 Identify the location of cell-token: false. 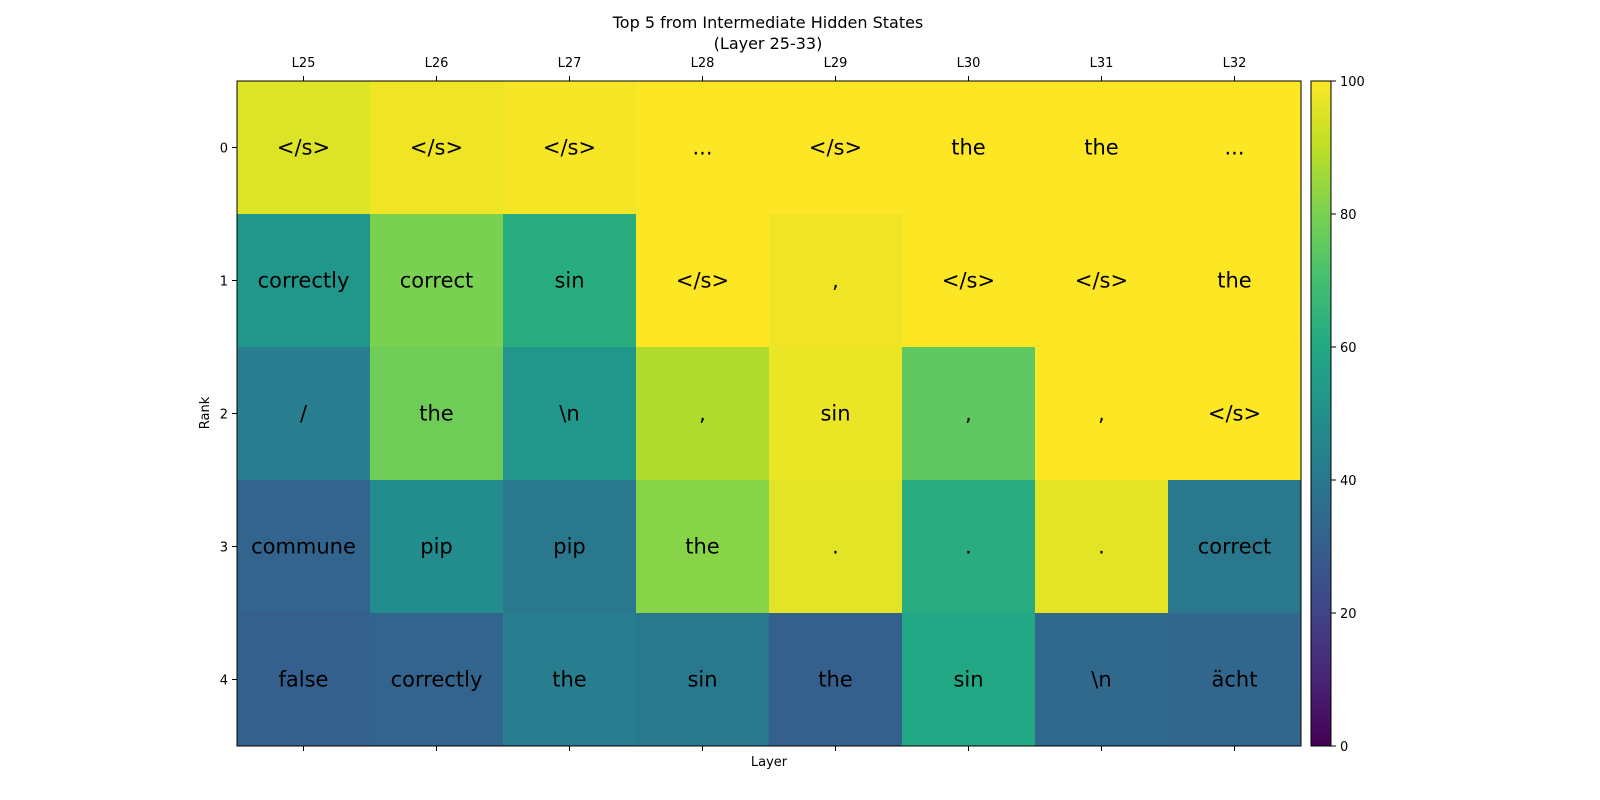
(304, 680).